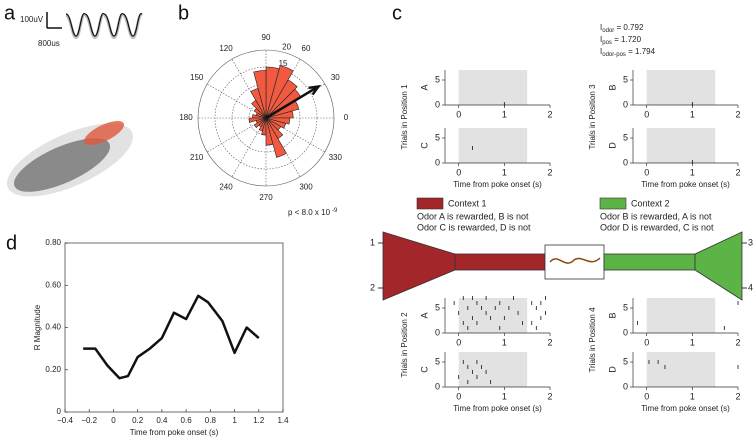 Image resolution: width=756 pixels, height=437 pixels. I want to click on x-tick-label: −0.4, so click(65, 420).